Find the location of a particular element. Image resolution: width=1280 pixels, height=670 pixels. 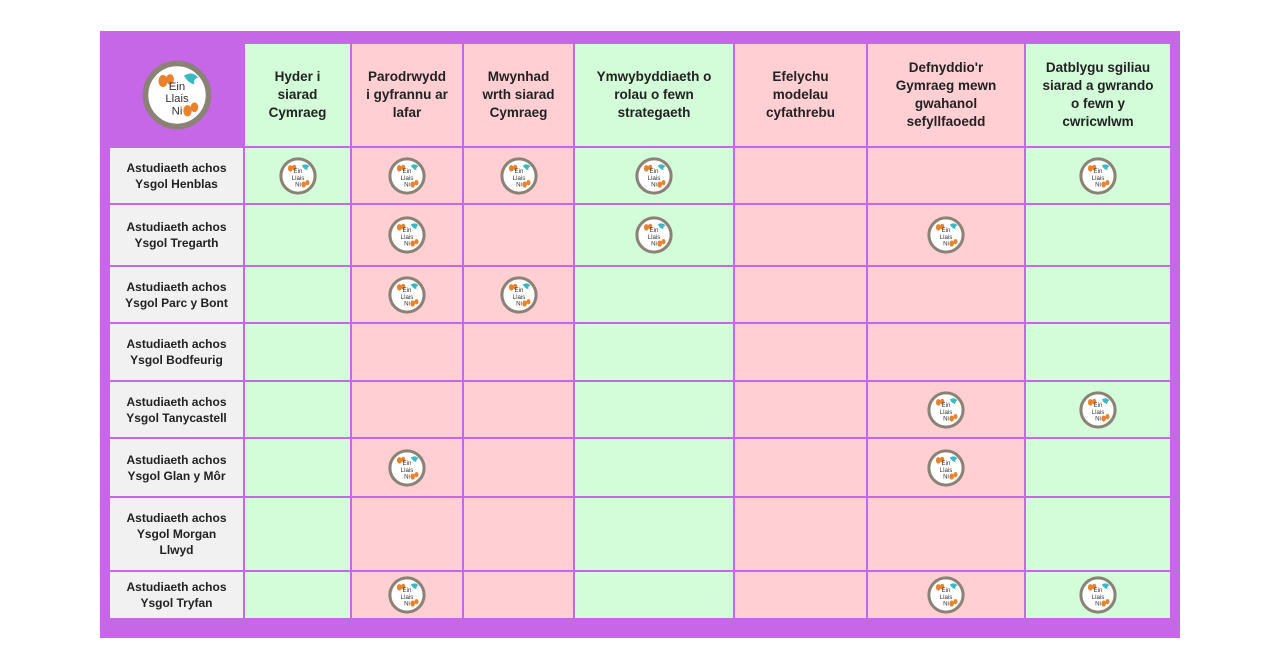

ein-llais-ni-logo: Ein Llais Ni is located at coordinates (177, 95).